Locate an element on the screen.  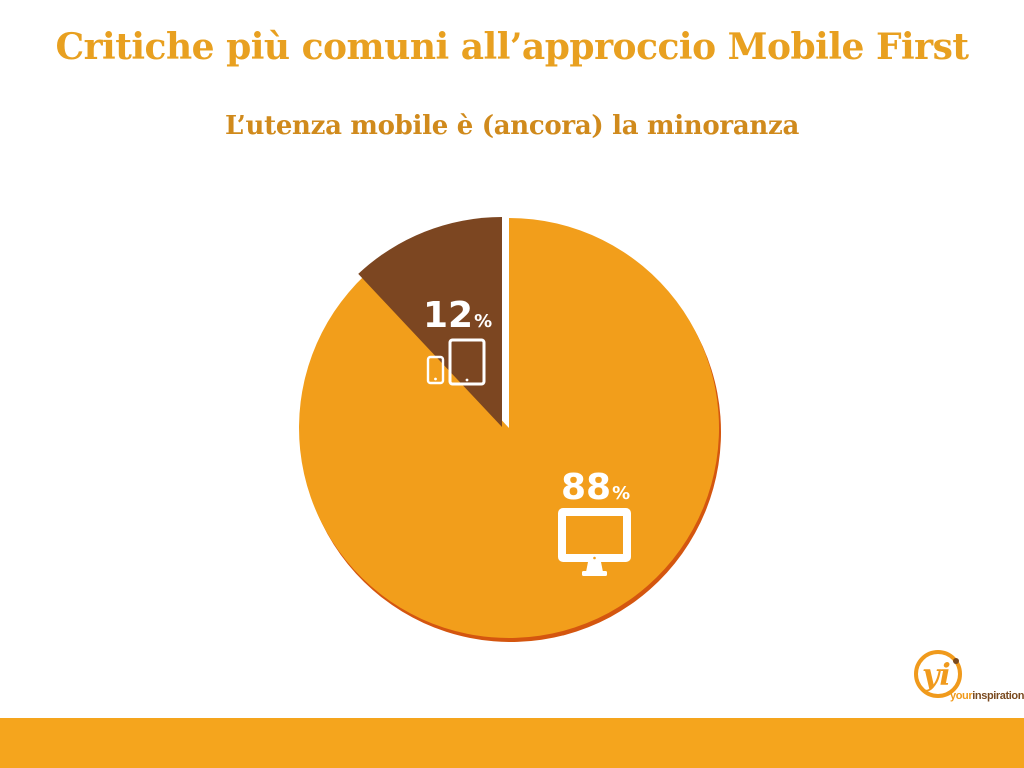
phone-tablet-icon is located at coordinates (456, 362).